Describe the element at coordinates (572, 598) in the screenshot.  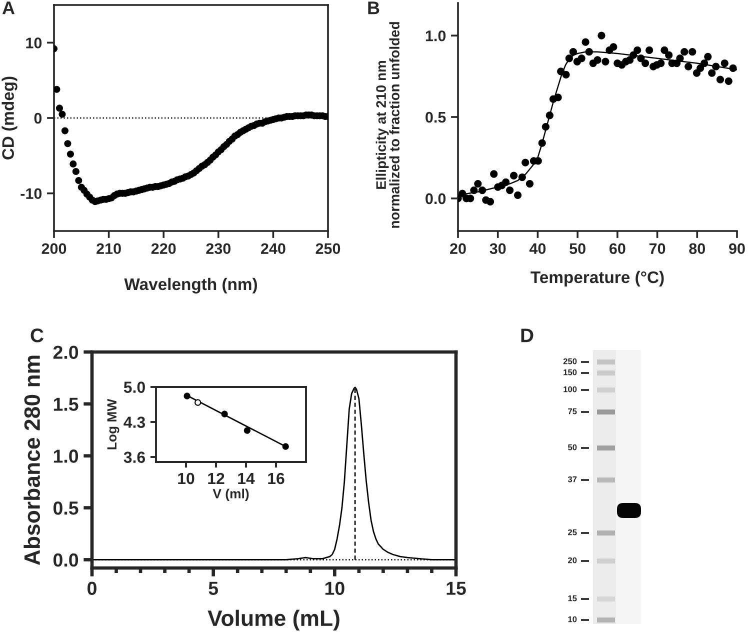
I see `text: 15` at that location.